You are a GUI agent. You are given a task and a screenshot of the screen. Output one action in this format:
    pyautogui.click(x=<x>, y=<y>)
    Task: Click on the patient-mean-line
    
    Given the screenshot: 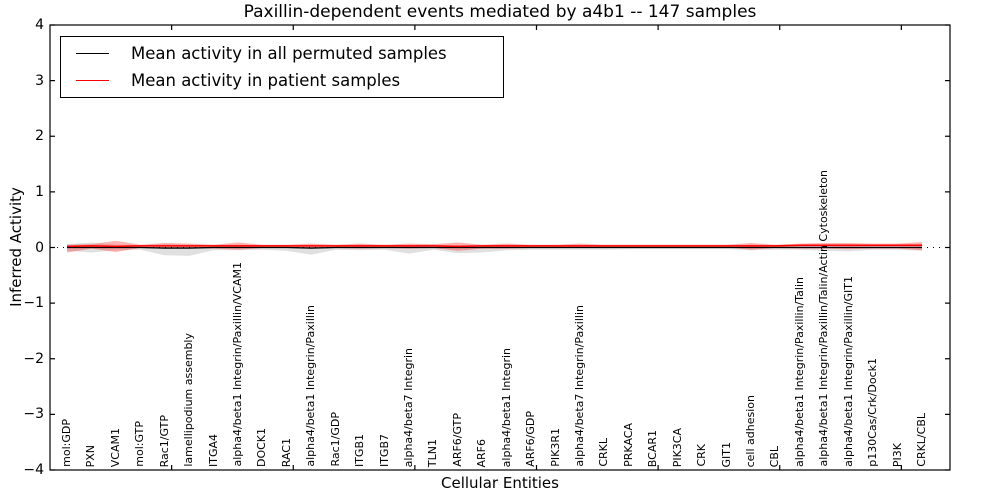 What is the action you would take?
    pyautogui.click(x=494, y=246)
    